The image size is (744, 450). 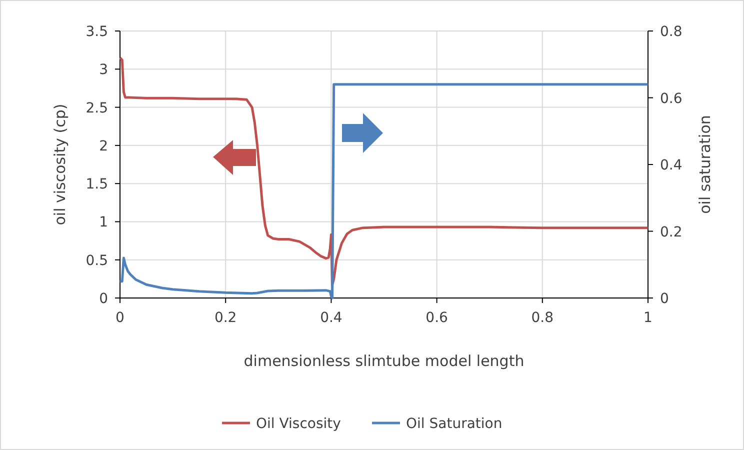 What do you see at coordinates (103, 222) in the screenshot?
I see `y-tick-label: 1` at bounding box center [103, 222].